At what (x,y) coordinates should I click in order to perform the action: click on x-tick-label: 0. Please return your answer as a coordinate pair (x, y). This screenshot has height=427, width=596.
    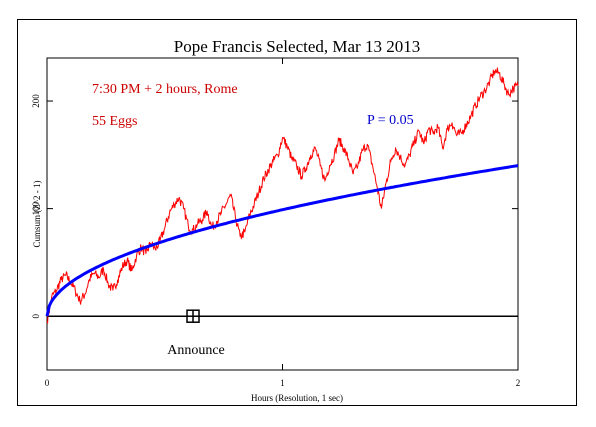
    Looking at the image, I should click on (47, 383).